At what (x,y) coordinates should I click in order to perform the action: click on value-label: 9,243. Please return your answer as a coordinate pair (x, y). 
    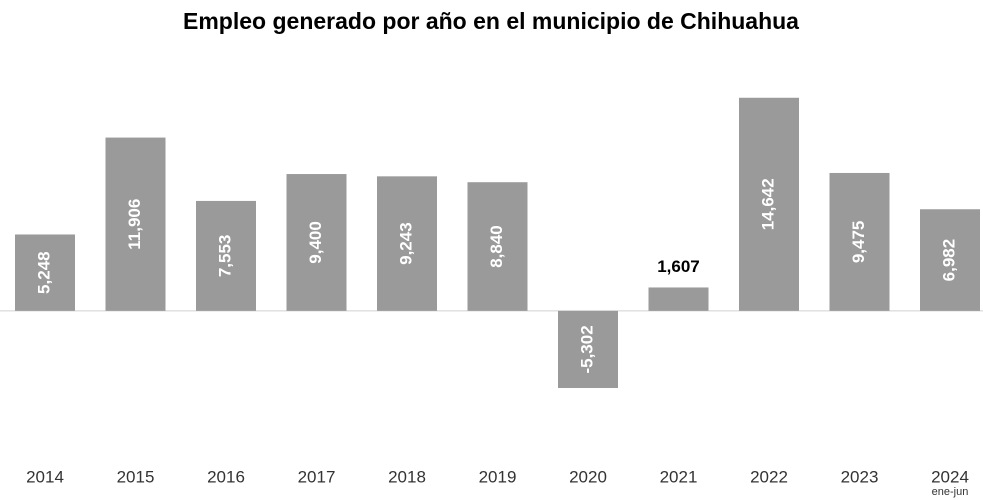
    Looking at the image, I should click on (405, 243).